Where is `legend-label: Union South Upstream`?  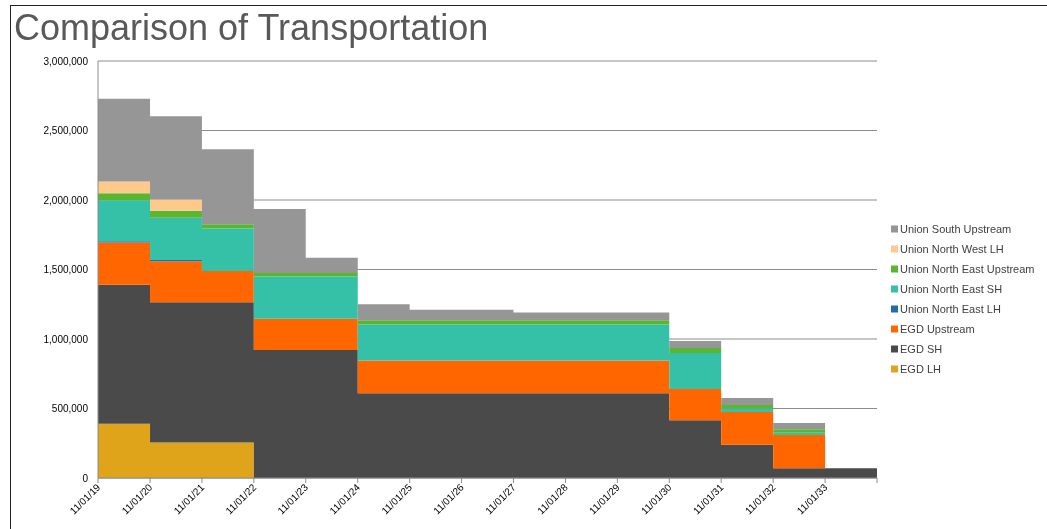 legend-label: Union South Upstream is located at coordinates (956, 229).